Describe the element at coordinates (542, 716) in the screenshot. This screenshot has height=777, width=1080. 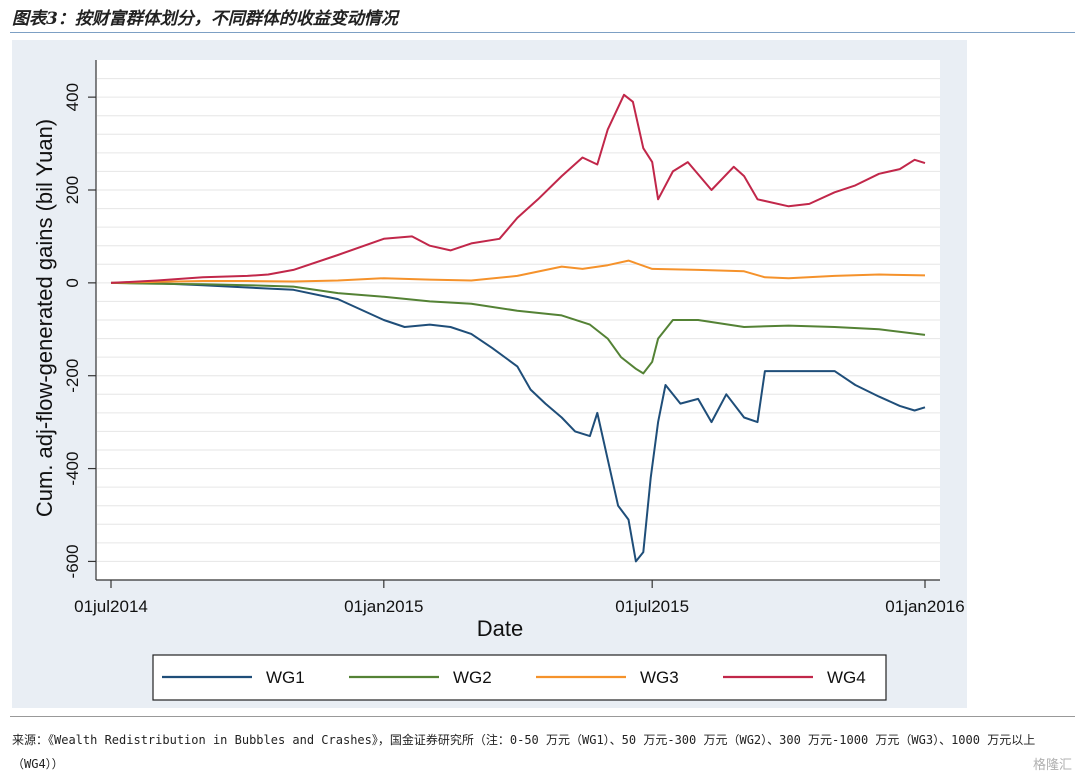
I see `footer-divider` at that location.